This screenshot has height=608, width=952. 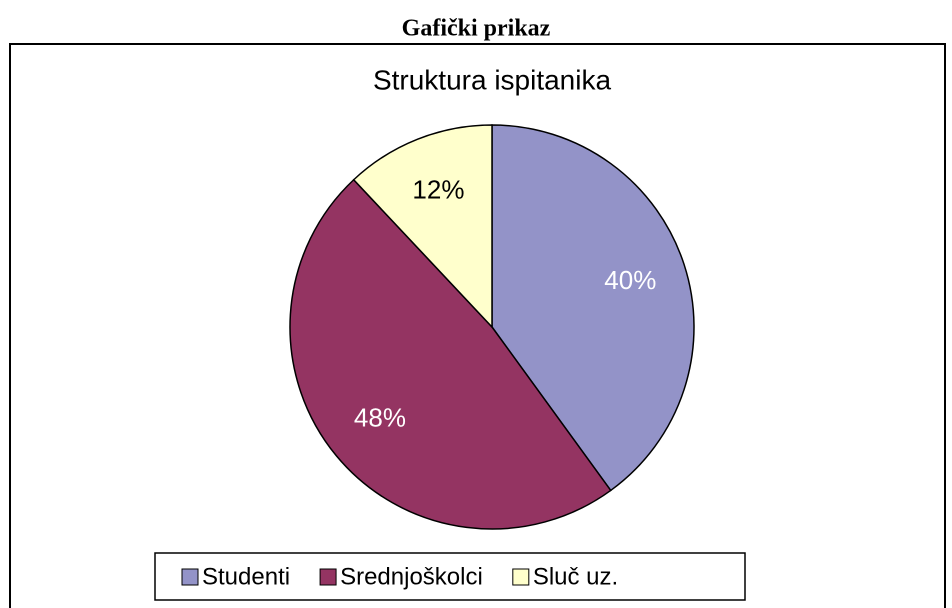 What do you see at coordinates (246, 576) in the screenshot?
I see `legend-label: Studenti` at bounding box center [246, 576].